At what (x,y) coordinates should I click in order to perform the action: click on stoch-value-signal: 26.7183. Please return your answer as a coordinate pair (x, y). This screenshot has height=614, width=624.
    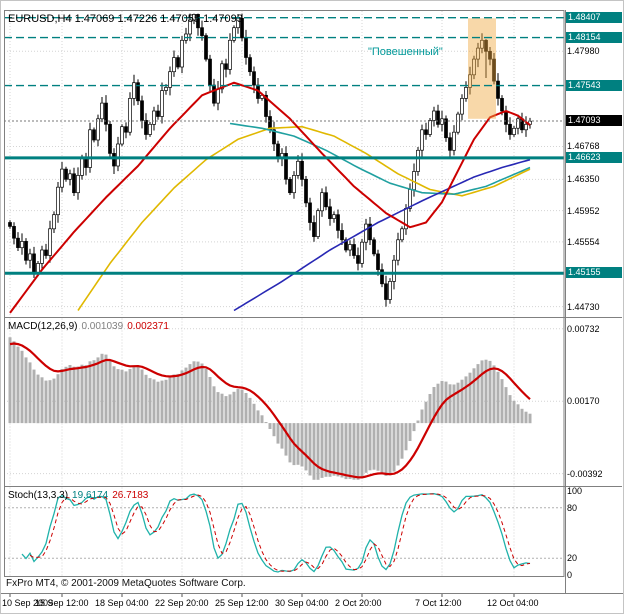
    Looking at the image, I should click on (130, 495).